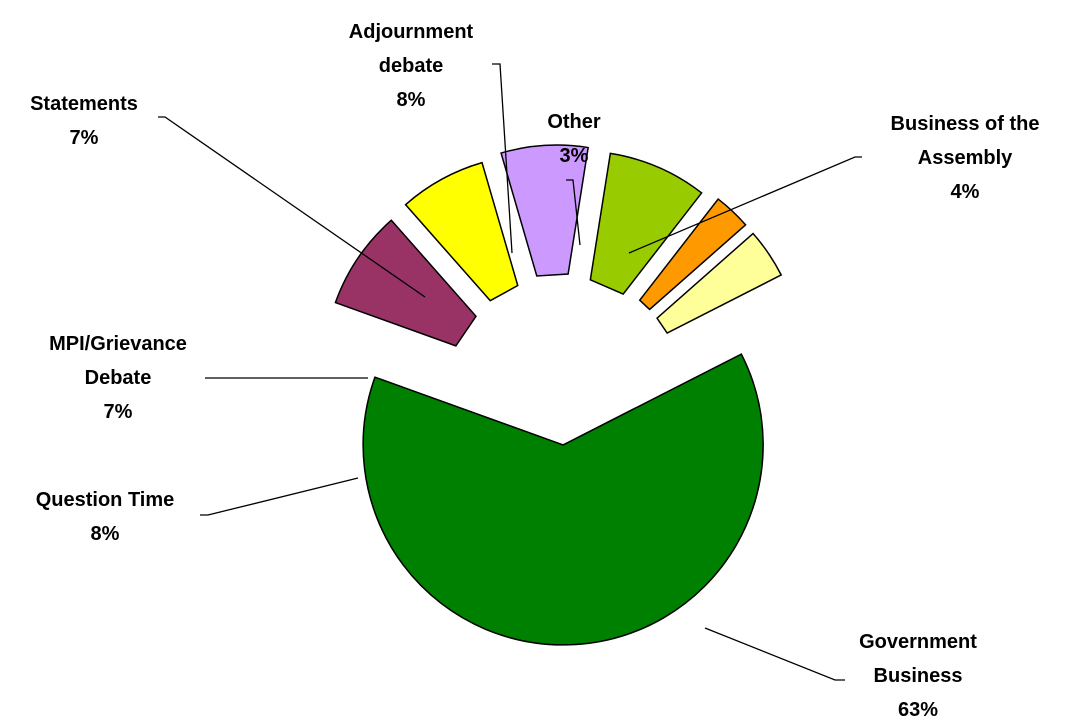 This screenshot has width=1065, height=722. What do you see at coordinates (292, 207) in the screenshot?
I see `leader-line-statements` at bounding box center [292, 207].